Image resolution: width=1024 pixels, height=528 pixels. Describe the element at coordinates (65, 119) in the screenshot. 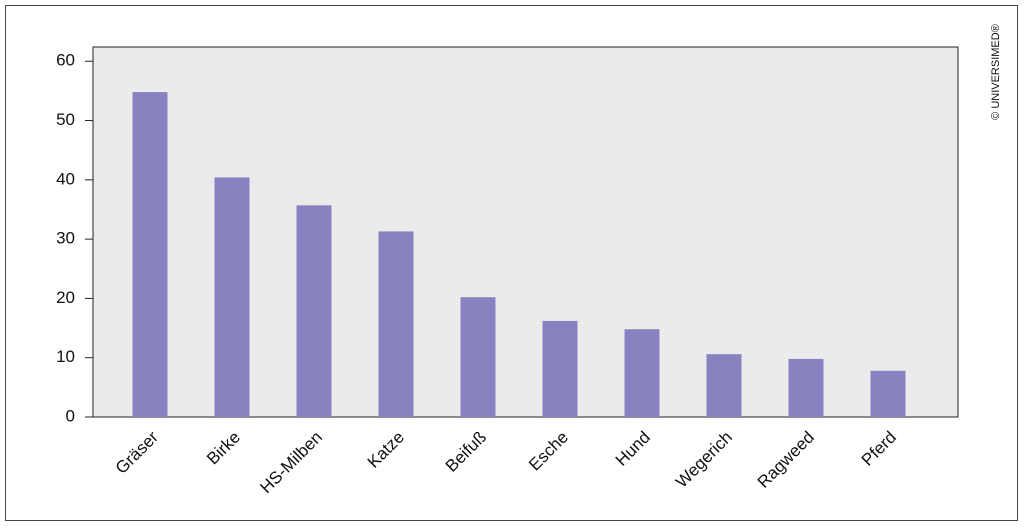

I see `y-tick-label: 50` at that location.